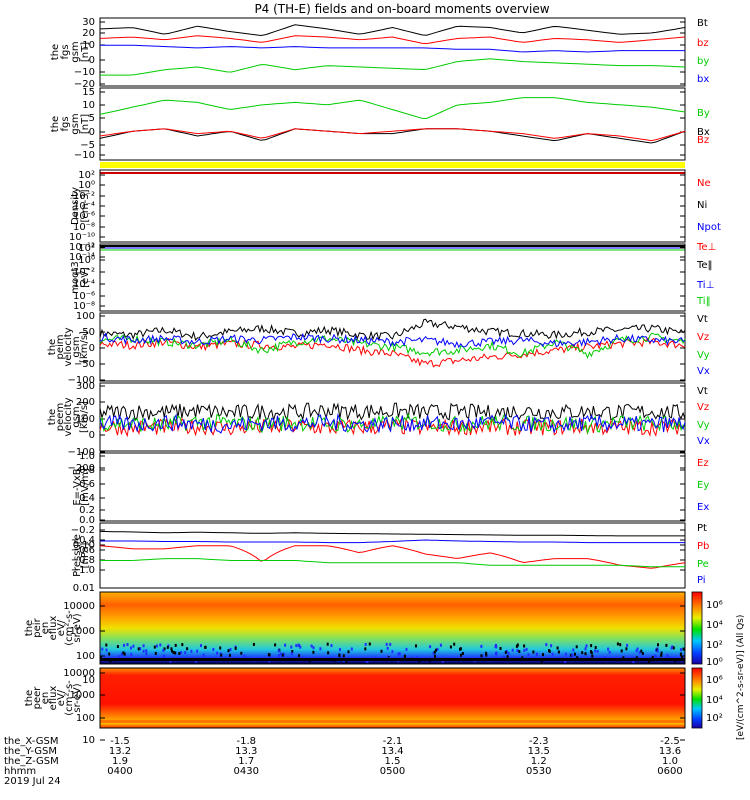 The image size is (750, 800). What do you see at coordinates (87, 484) in the screenshot?
I see `y-tick-label: 0.6` at bounding box center [87, 484].